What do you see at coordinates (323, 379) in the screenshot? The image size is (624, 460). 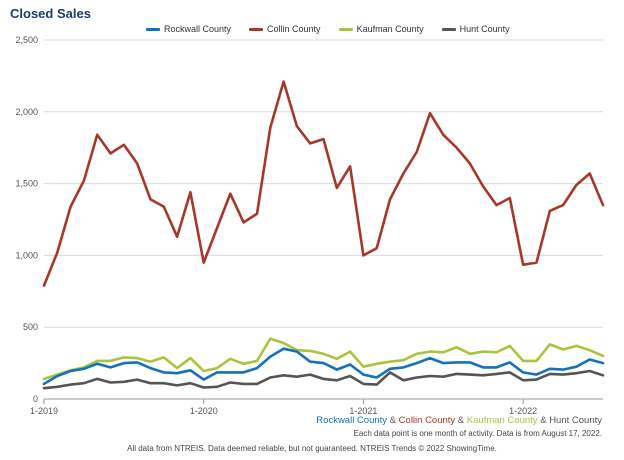 I see `series-line-hunt` at bounding box center [323, 379].